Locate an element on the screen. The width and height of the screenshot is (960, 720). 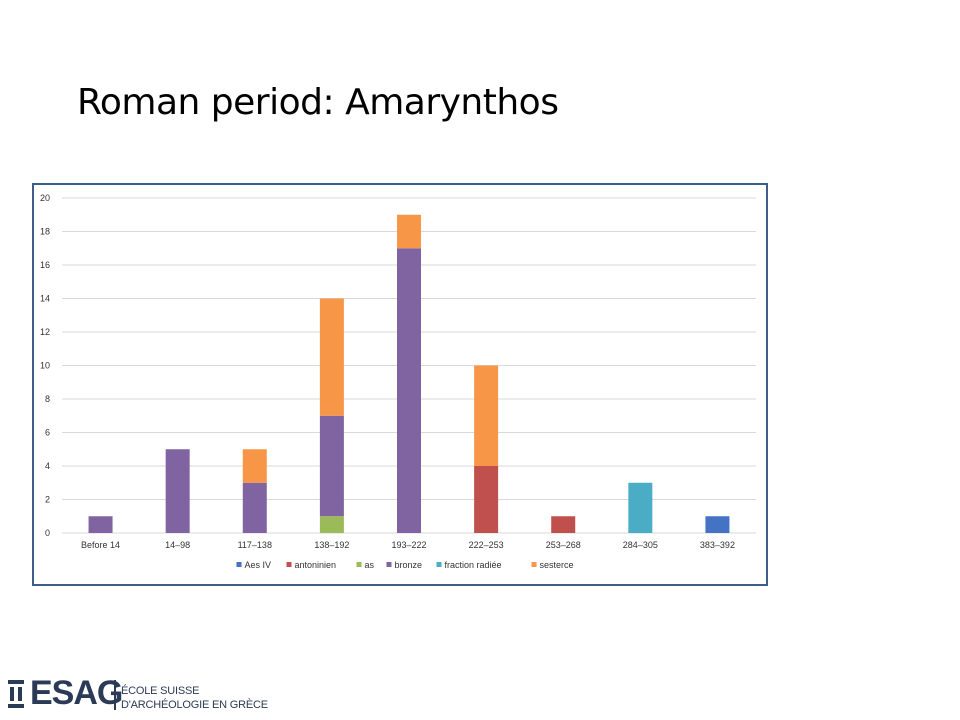
x-tick-label: Before 14 is located at coordinates (100, 545).